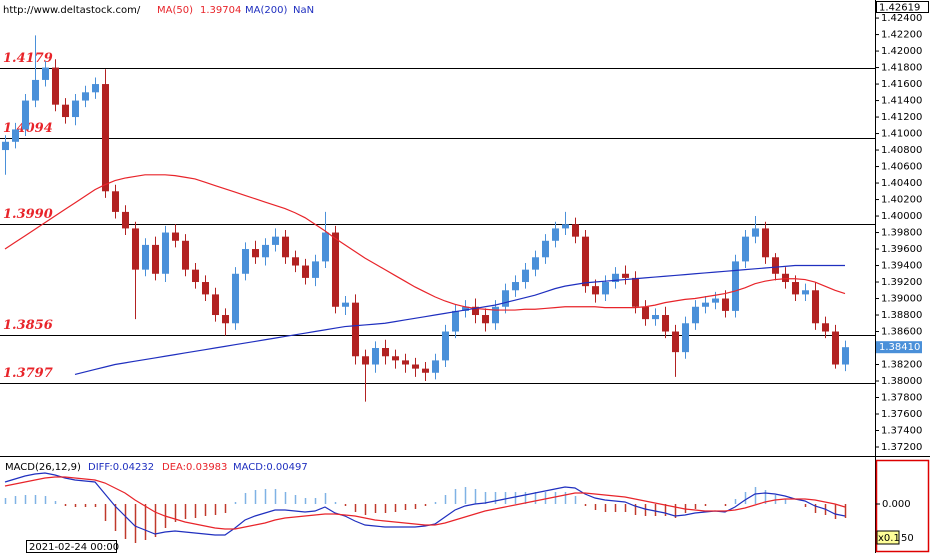  What do you see at coordinates (901, 134) in the screenshot?
I see `y-tick-label: 1.41000` at bounding box center [901, 134].